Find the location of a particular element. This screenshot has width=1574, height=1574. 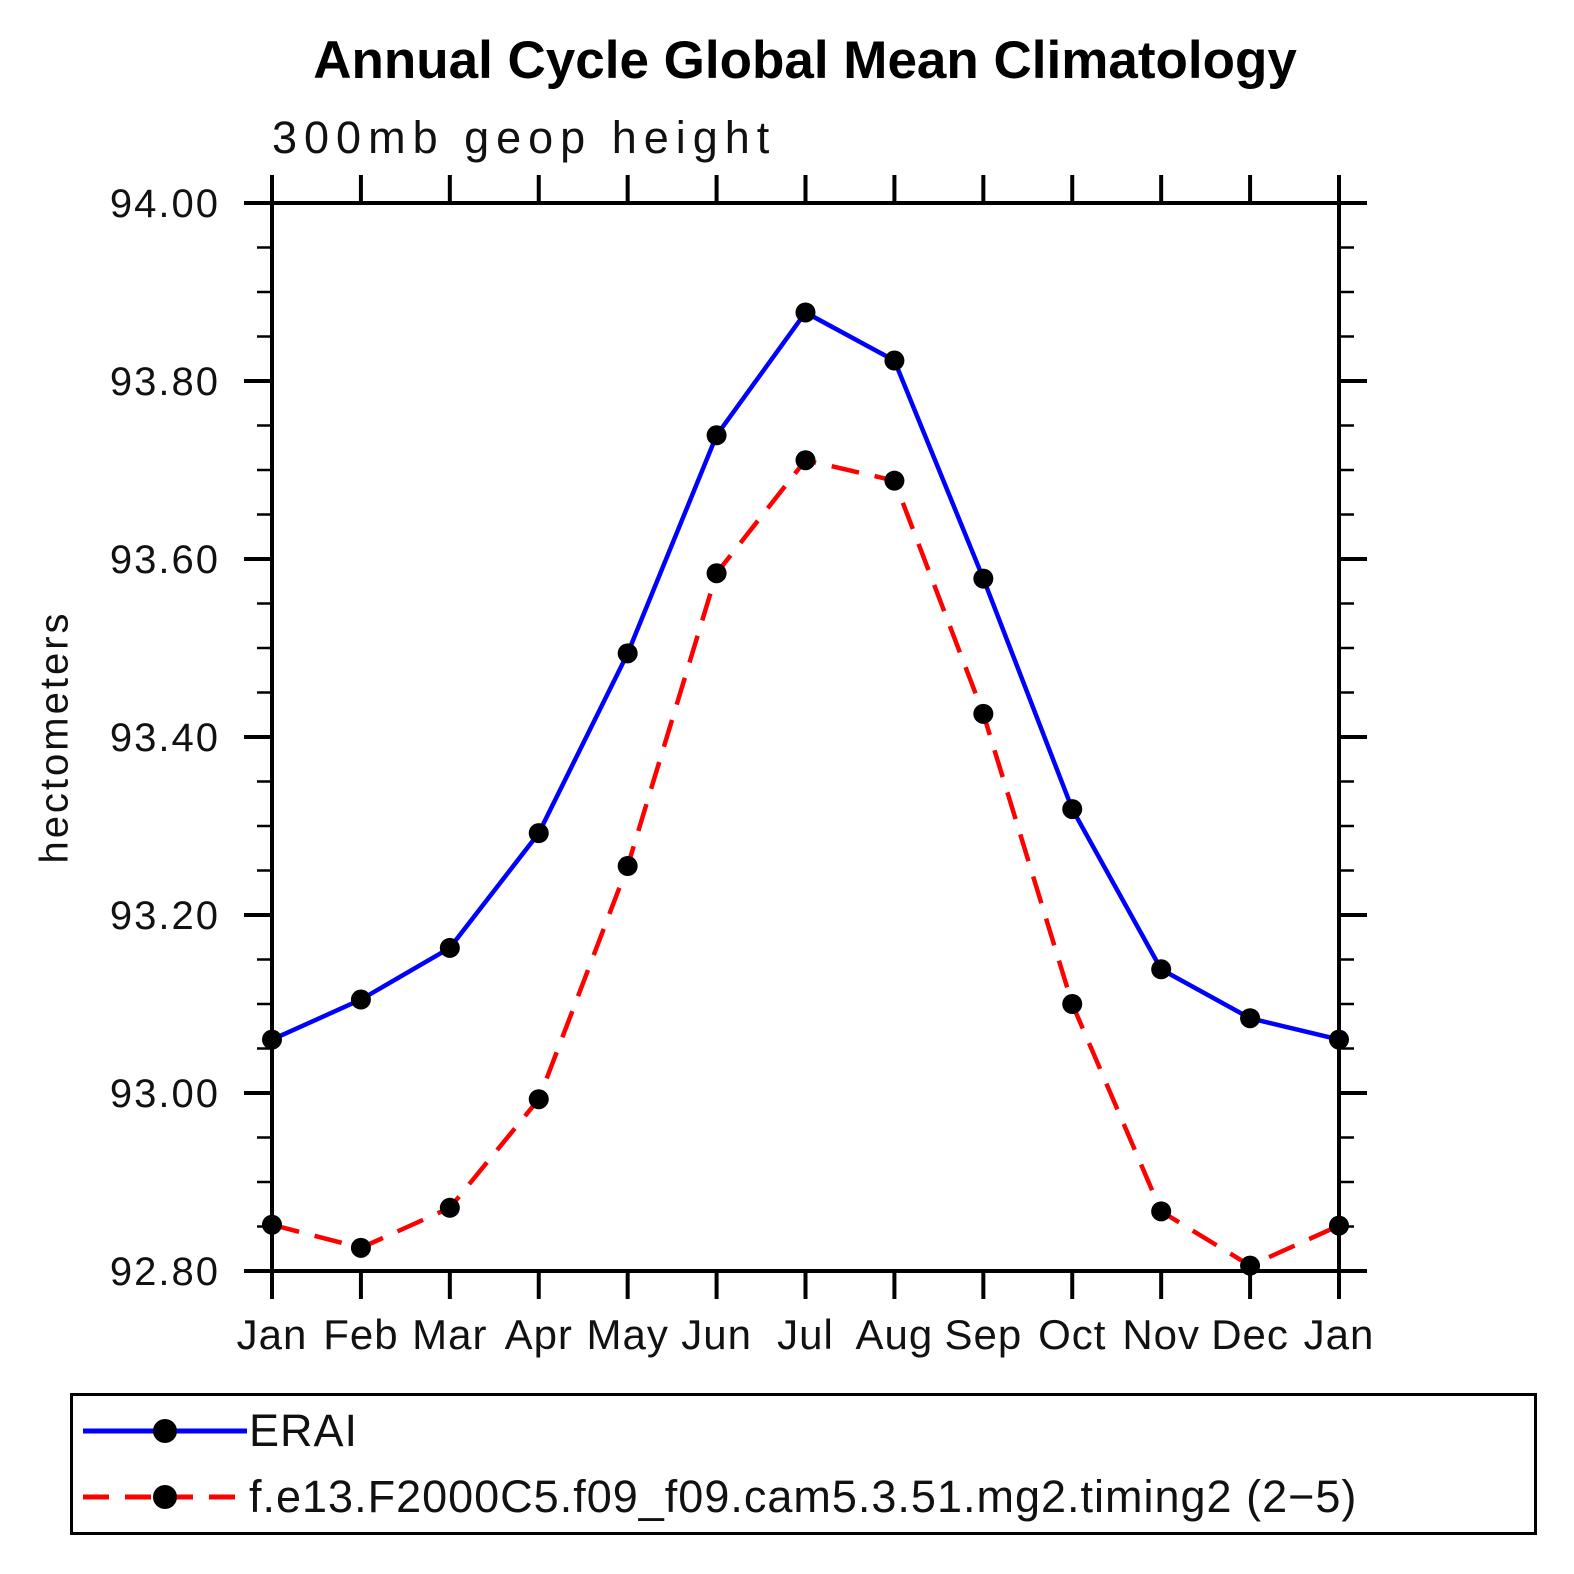

legend-sample-erai-line is located at coordinates (165, 1431).